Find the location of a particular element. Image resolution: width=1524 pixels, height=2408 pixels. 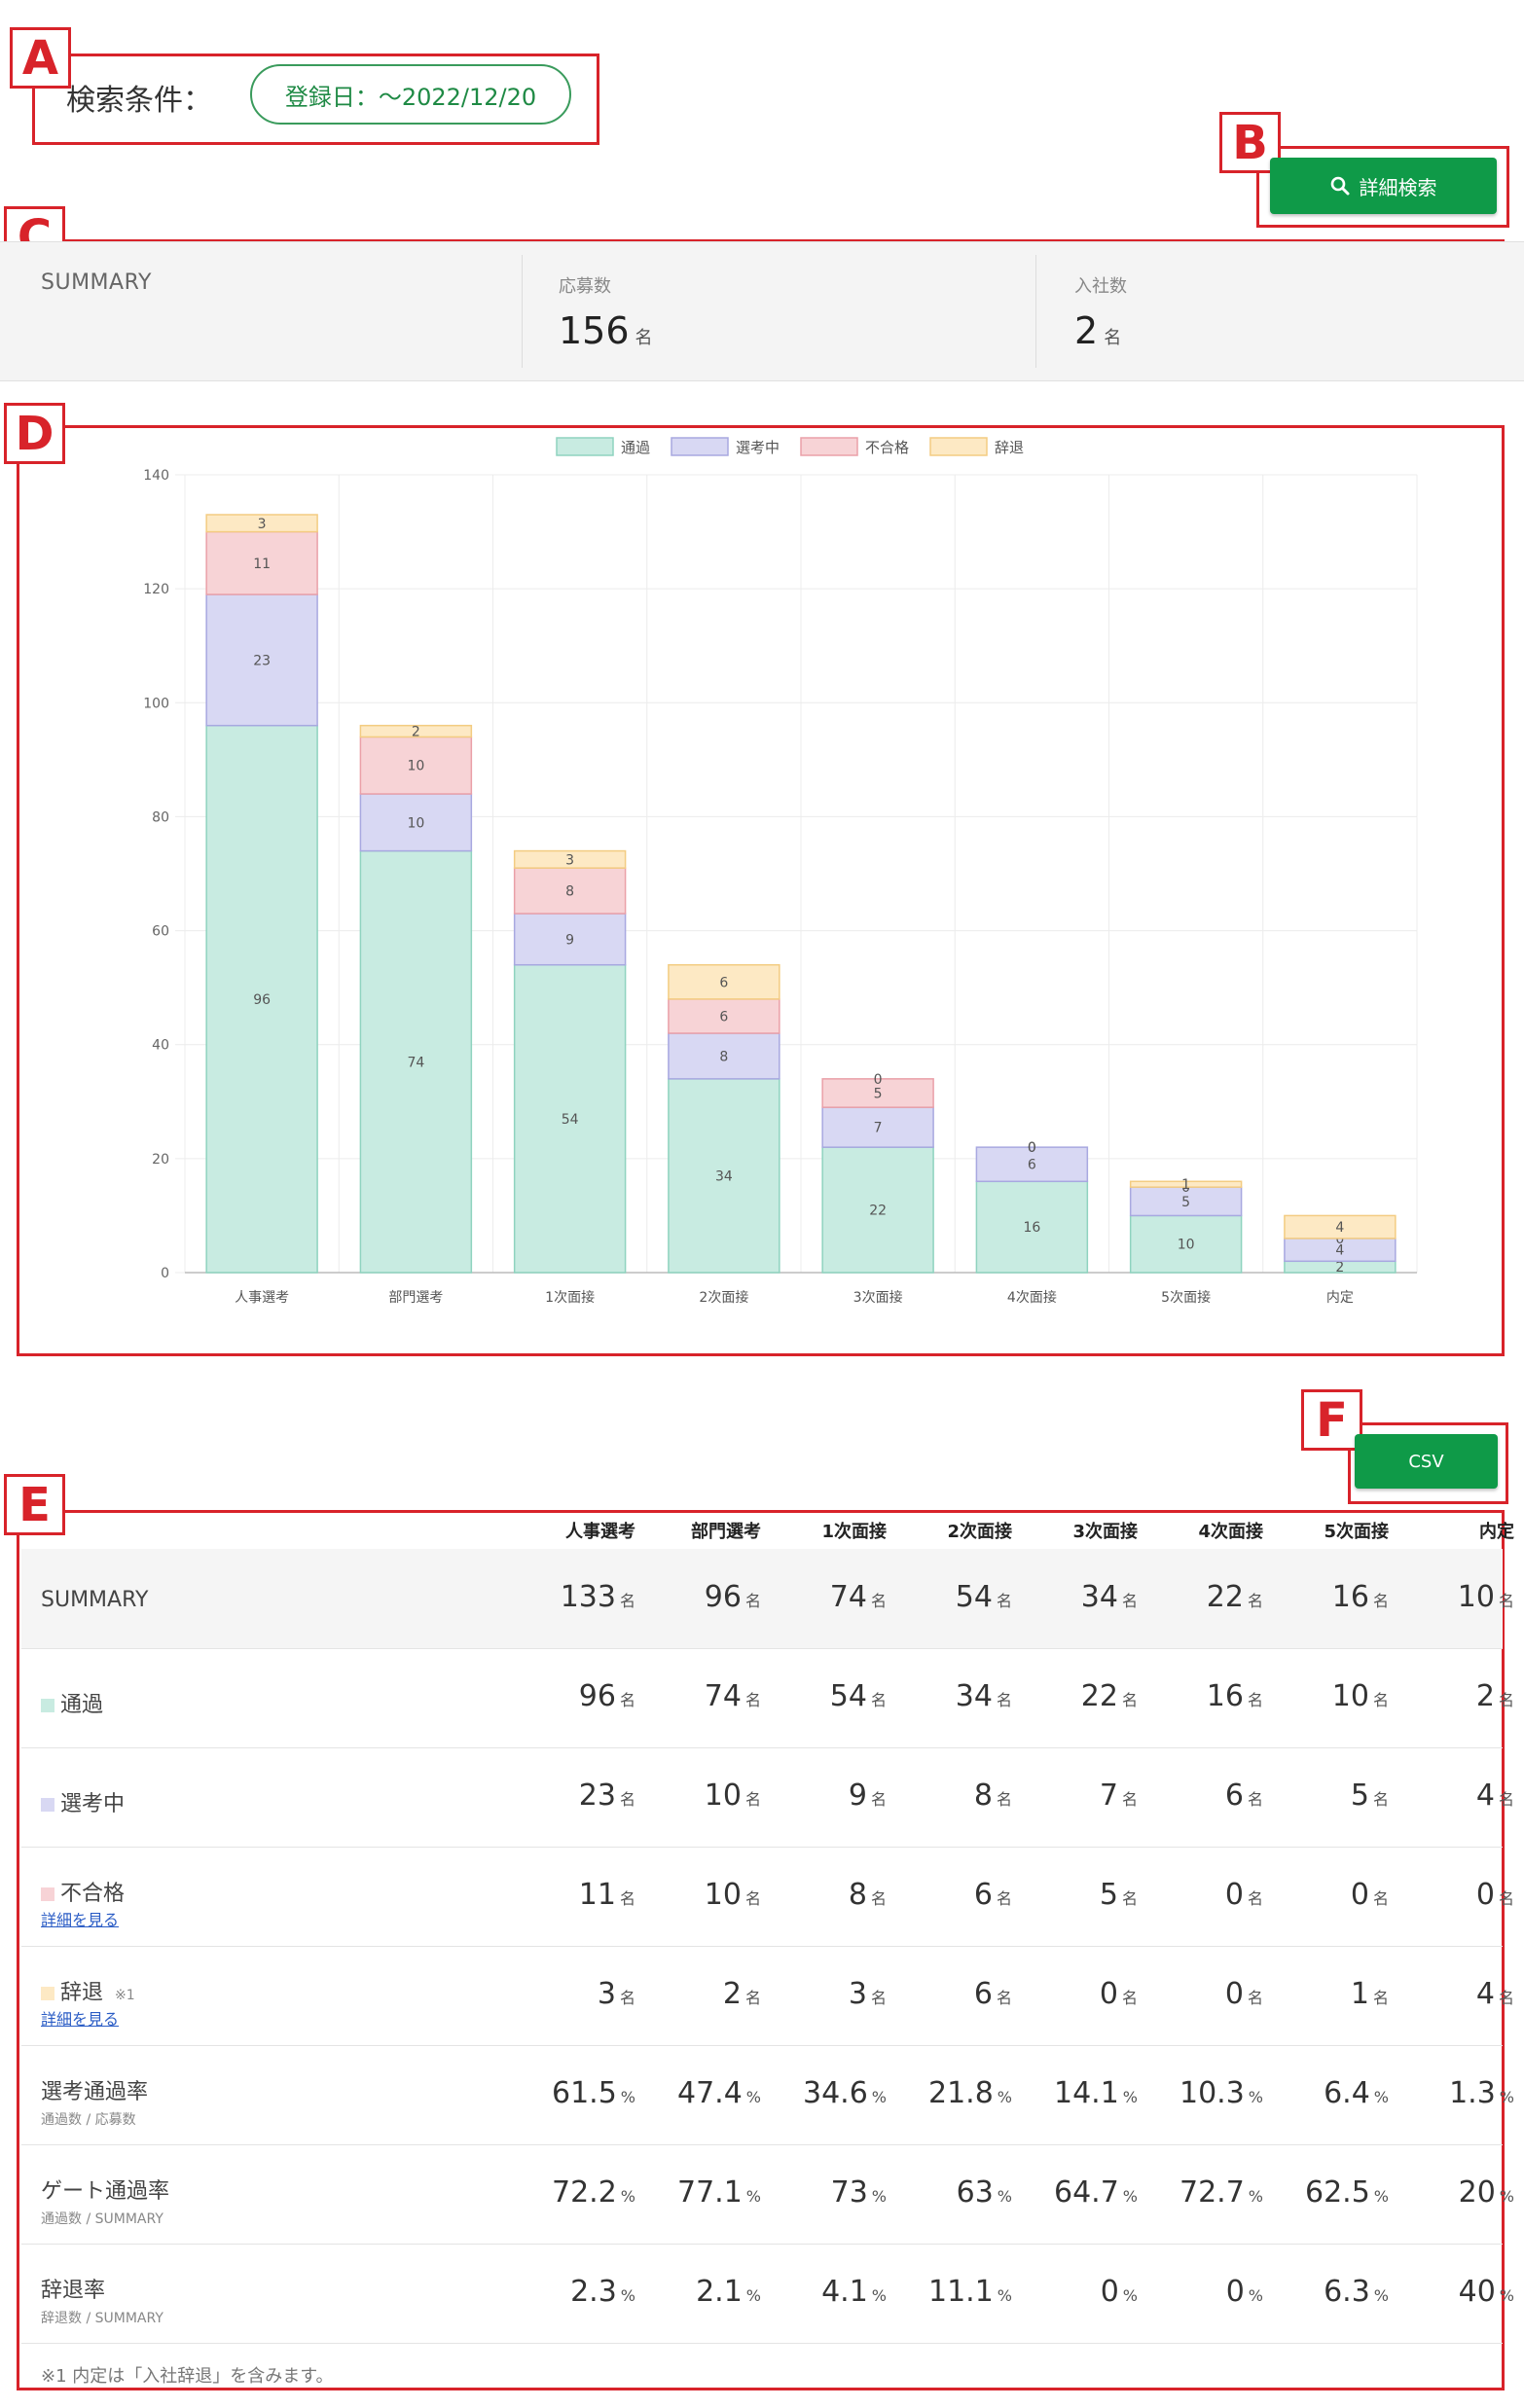

x-tick-label: 部門選考 is located at coordinates (415, 1298).